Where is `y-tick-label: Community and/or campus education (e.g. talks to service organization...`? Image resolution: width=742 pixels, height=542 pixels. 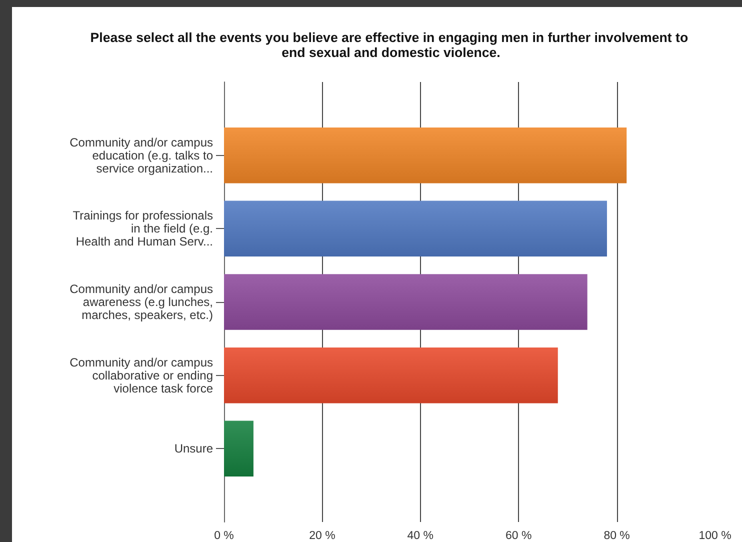 y-tick-label: Community and/or campus education (e.g. talks to service organization... is located at coordinates (142, 155).